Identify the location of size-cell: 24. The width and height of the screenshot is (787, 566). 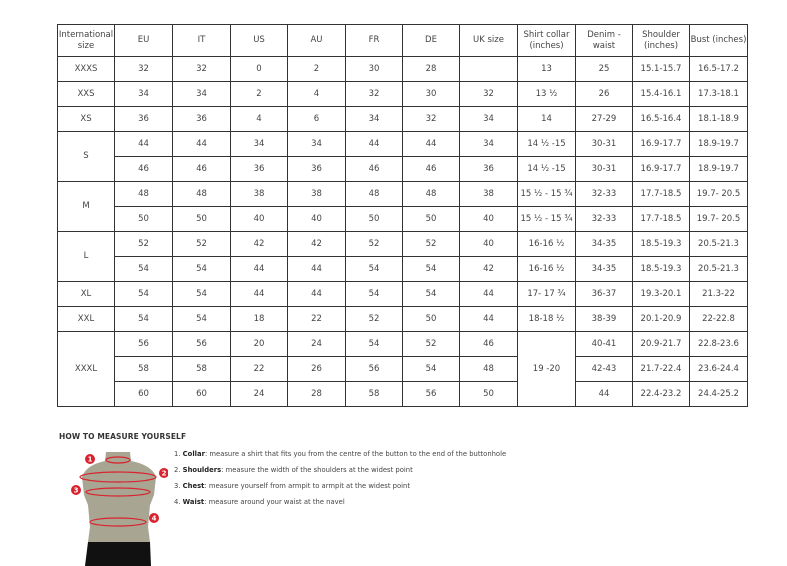
(316, 344).